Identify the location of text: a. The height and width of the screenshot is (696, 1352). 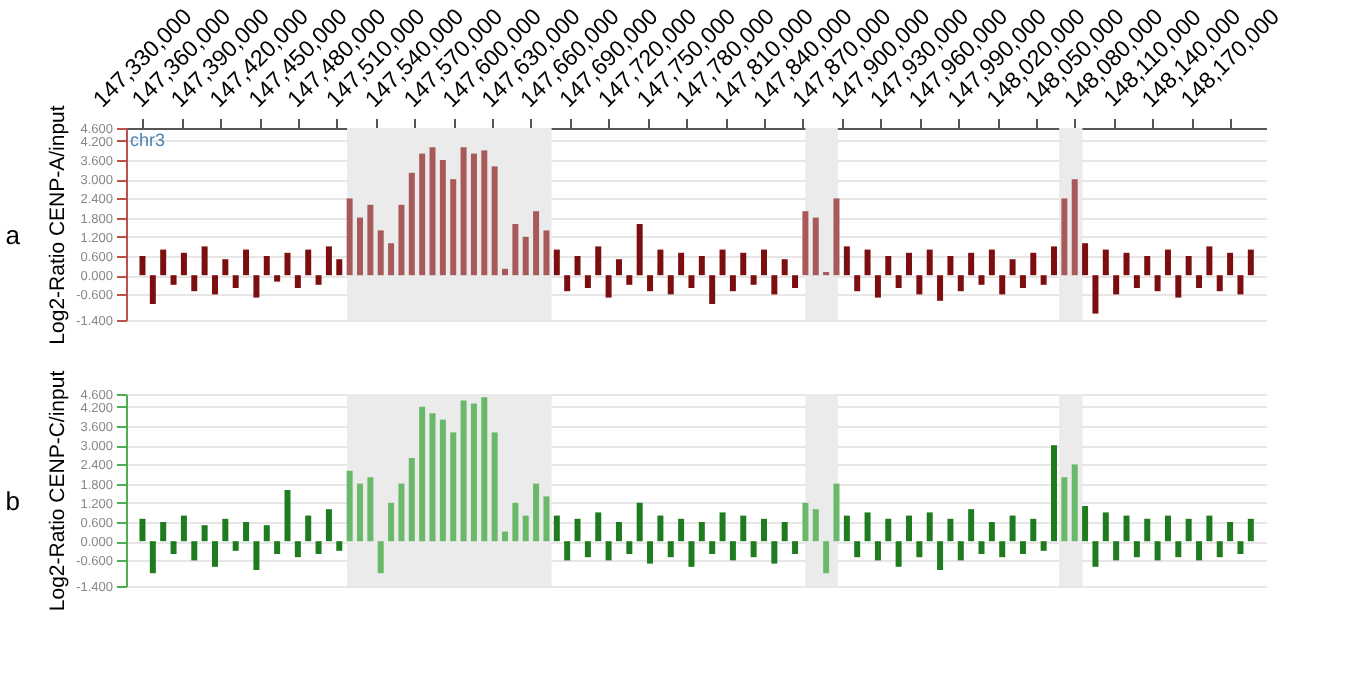
(13, 235).